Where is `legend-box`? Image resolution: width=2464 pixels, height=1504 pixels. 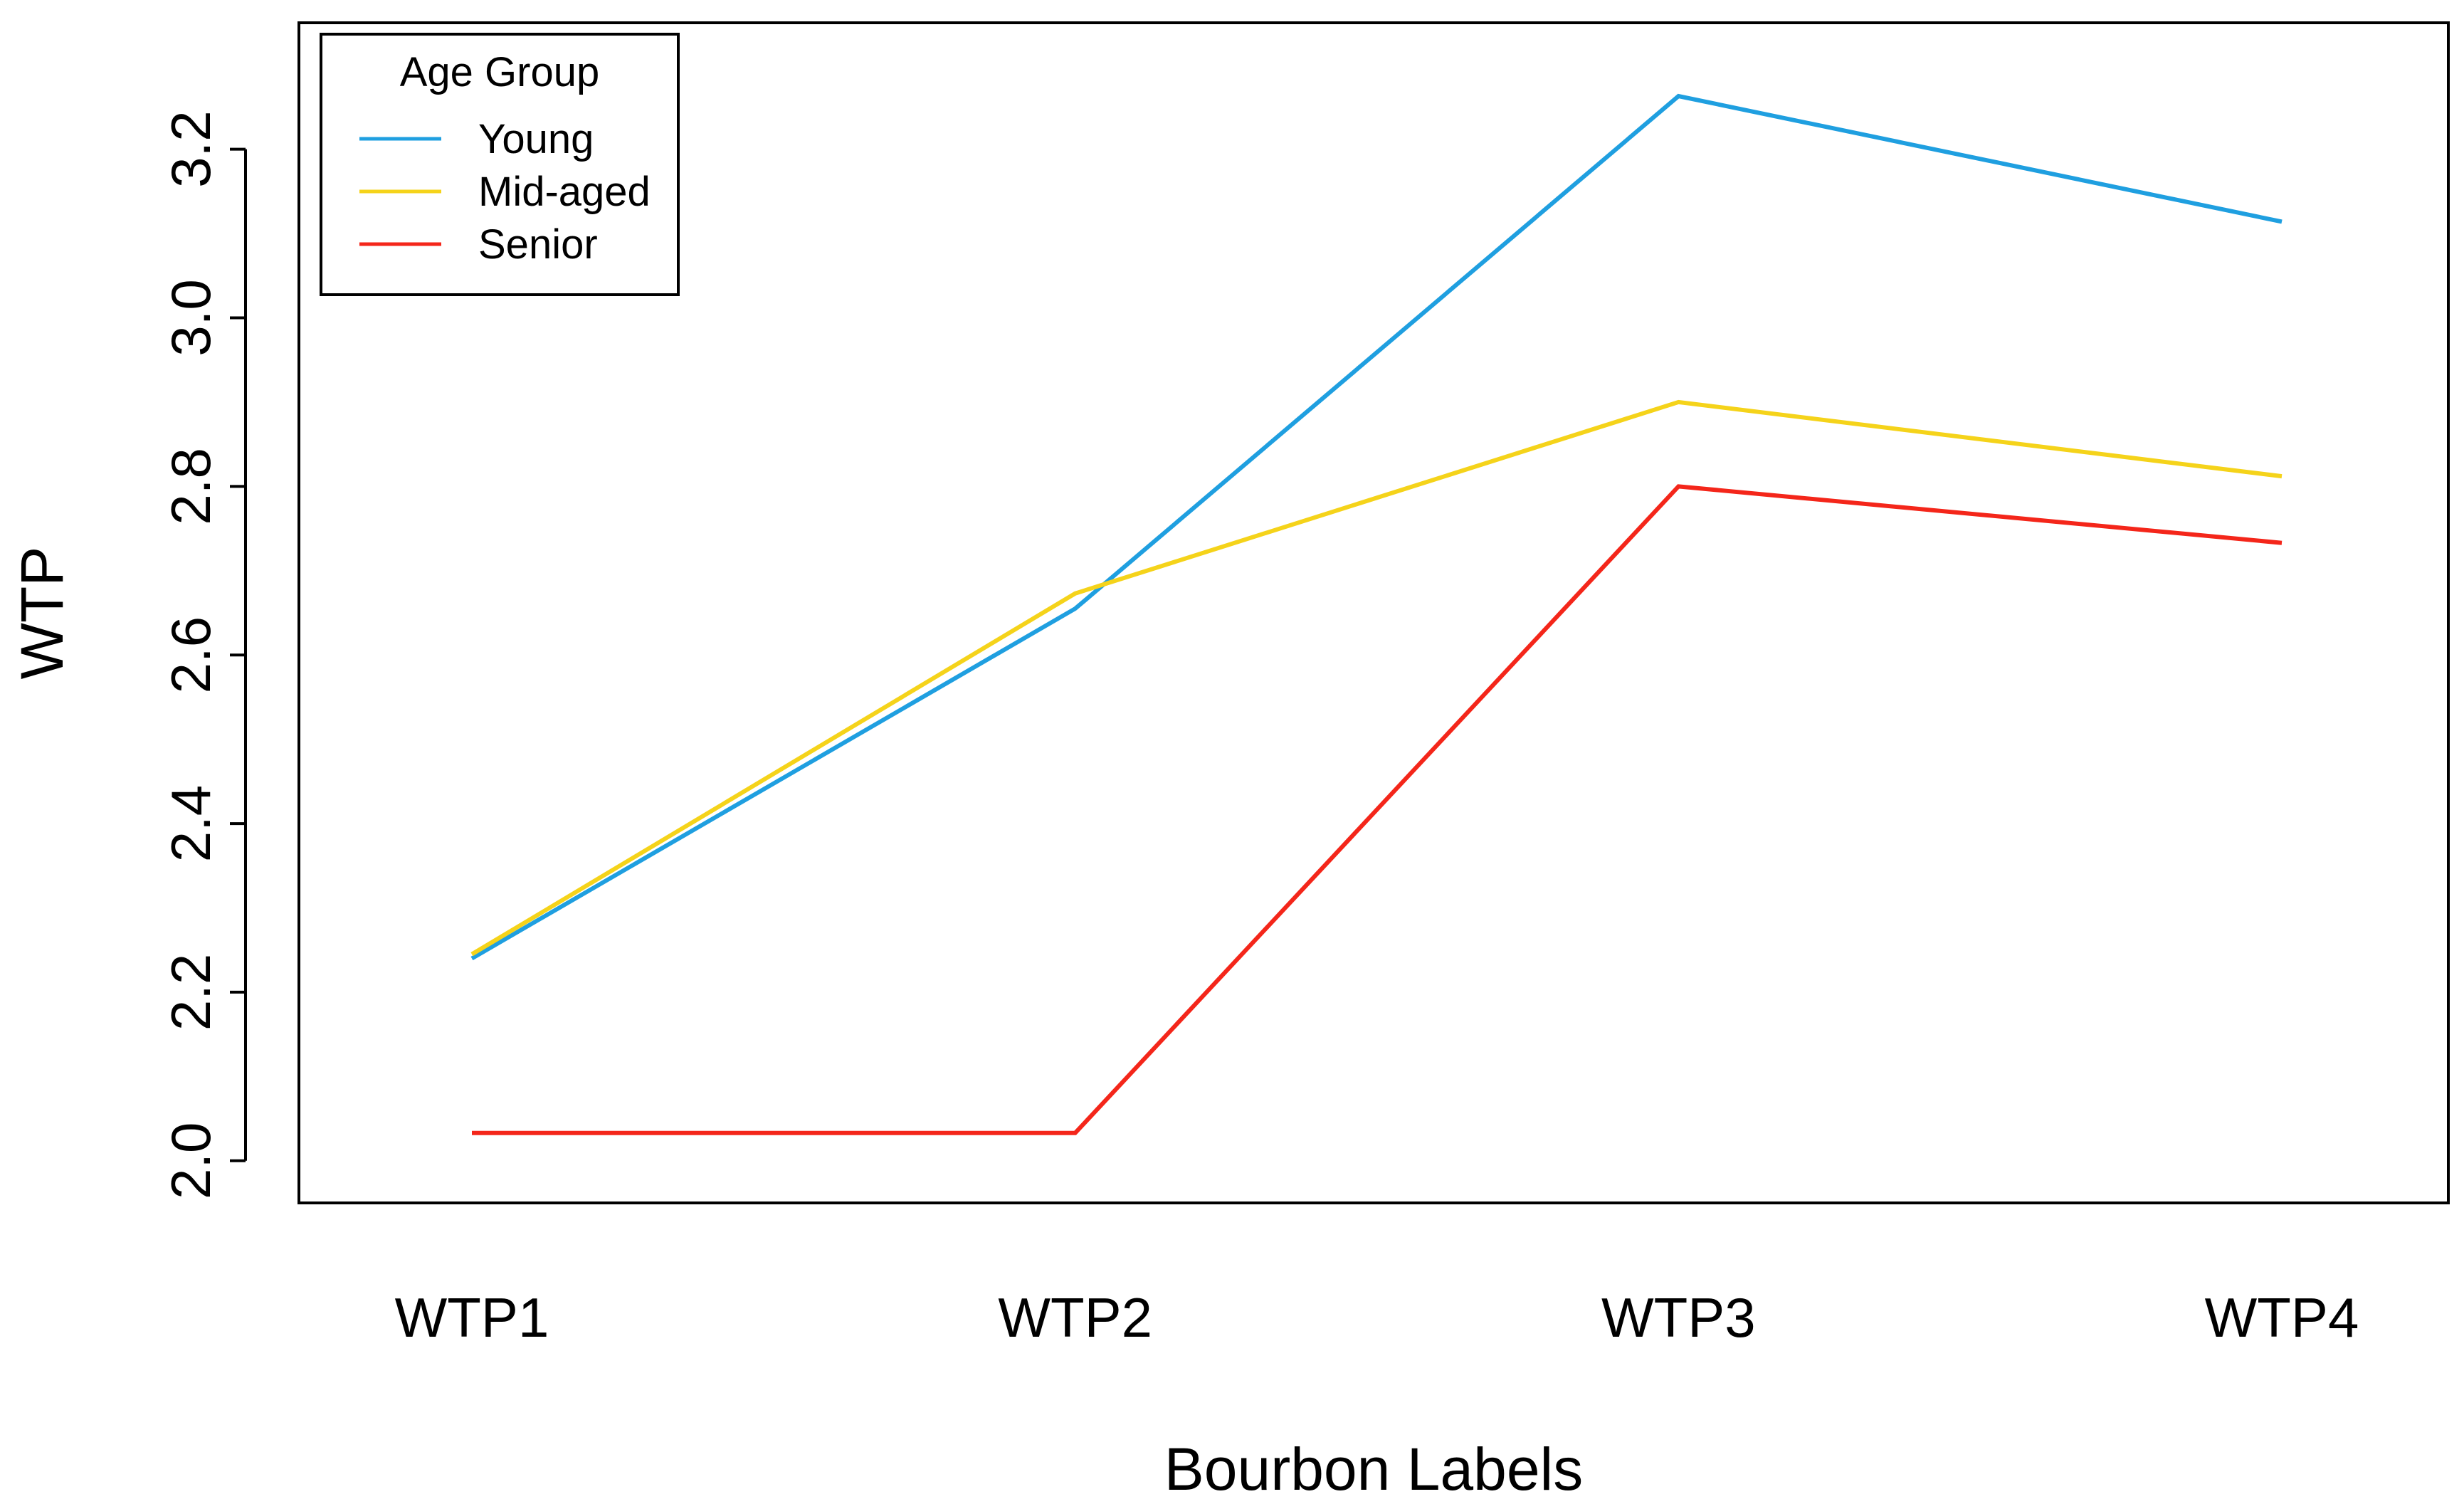 legend-box is located at coordinates (500, 164).